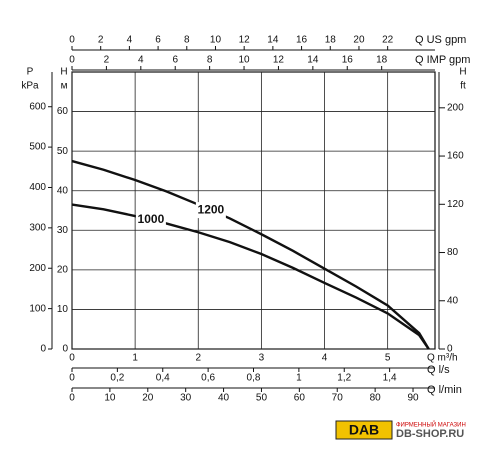 The height and width of the screenshot is (450, 500). What do you see at coordinates (110, 398) in the screenshot?
I see `bottom-axis-tick-label: 10` at bounding box center [110, 398].